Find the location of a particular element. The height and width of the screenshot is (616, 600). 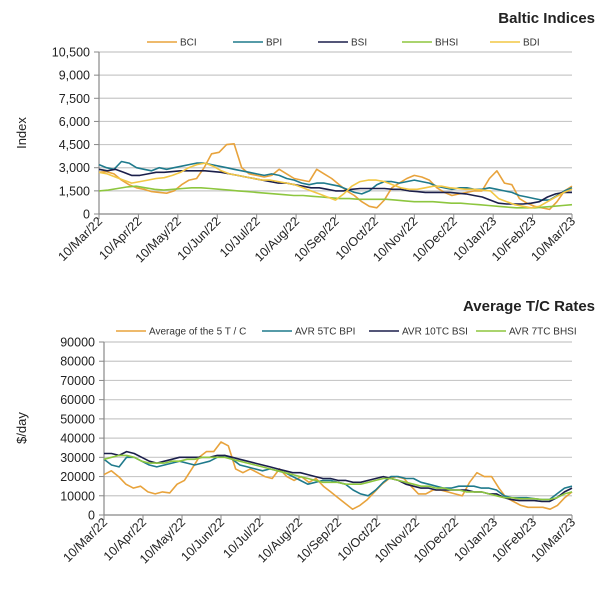

legend-item-bsi: BSI is located at coordinates (342, 43).